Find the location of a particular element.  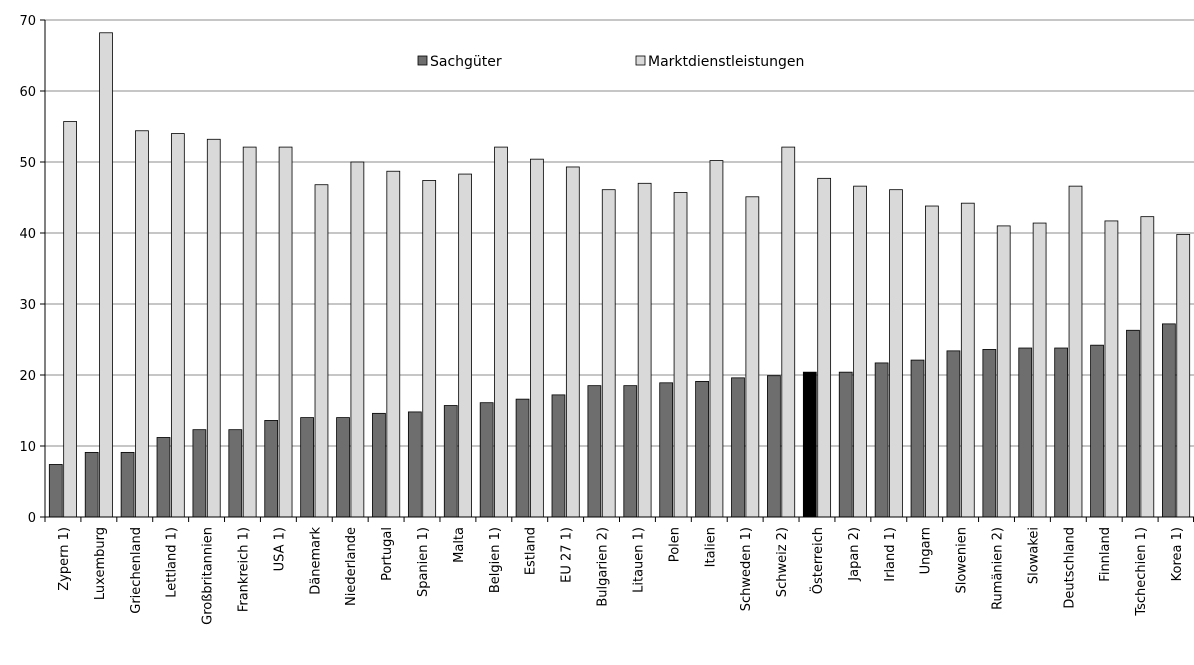

y-tick-label-20: 20 is located at coordinates (27, 376).